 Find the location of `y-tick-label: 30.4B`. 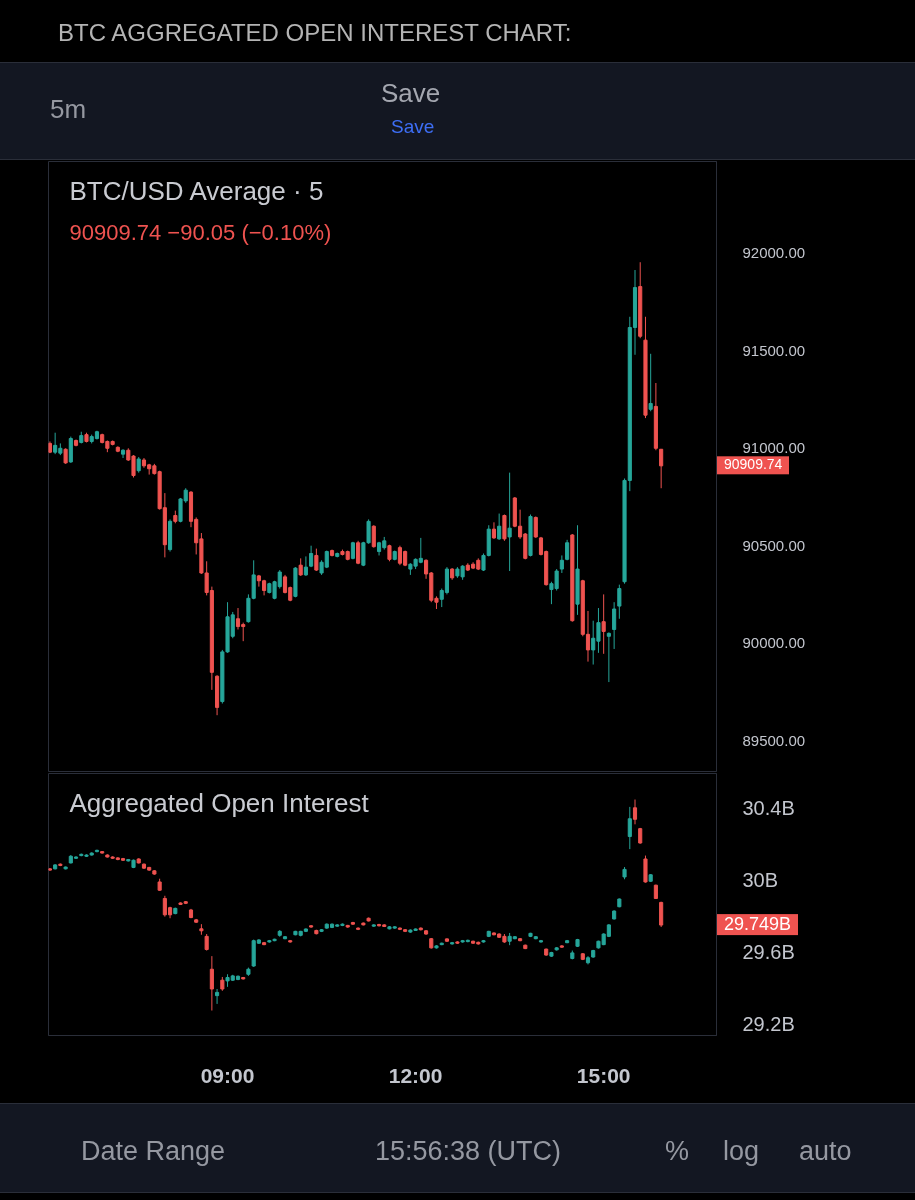

y-tick-label: 30.4B is located at coordinates (768, 808).